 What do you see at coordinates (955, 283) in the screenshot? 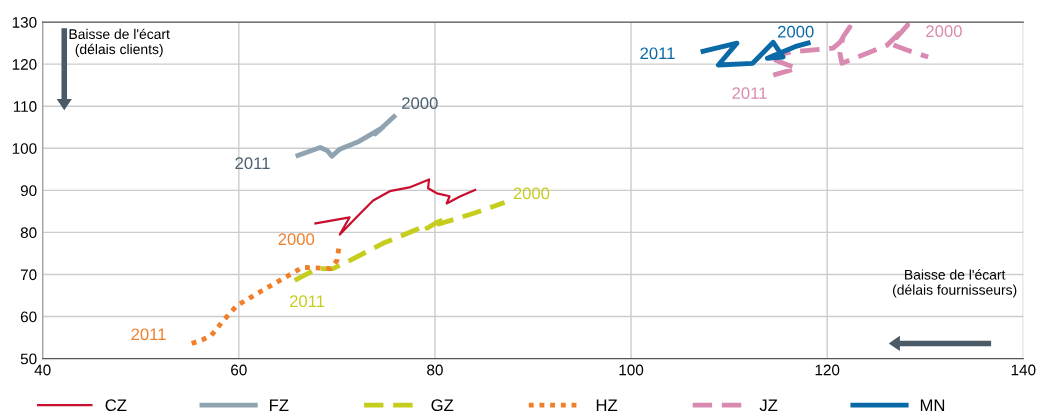
I see `annotation: Baisse de l'écart (délais fournisseurs)` at bounding box center [955, 283].